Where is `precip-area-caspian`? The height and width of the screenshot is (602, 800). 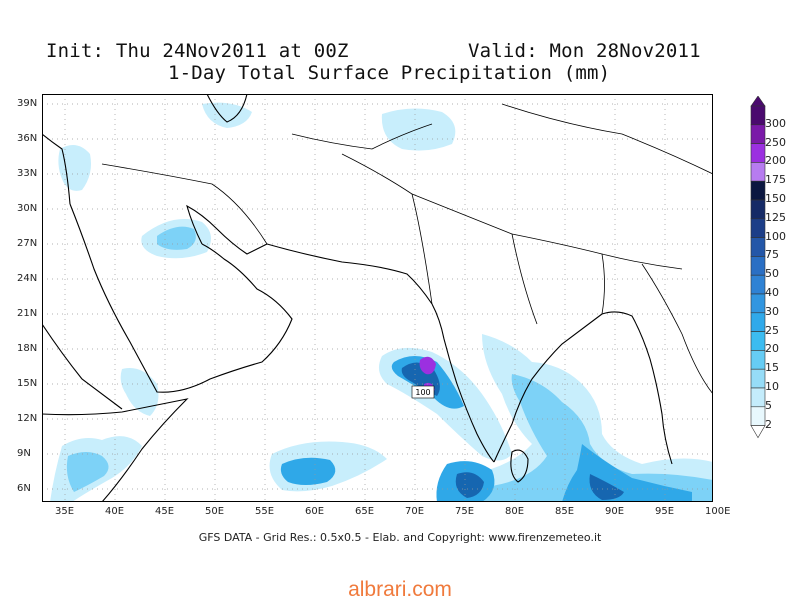 precip-area-caspian is located at coordinates (227, 115).